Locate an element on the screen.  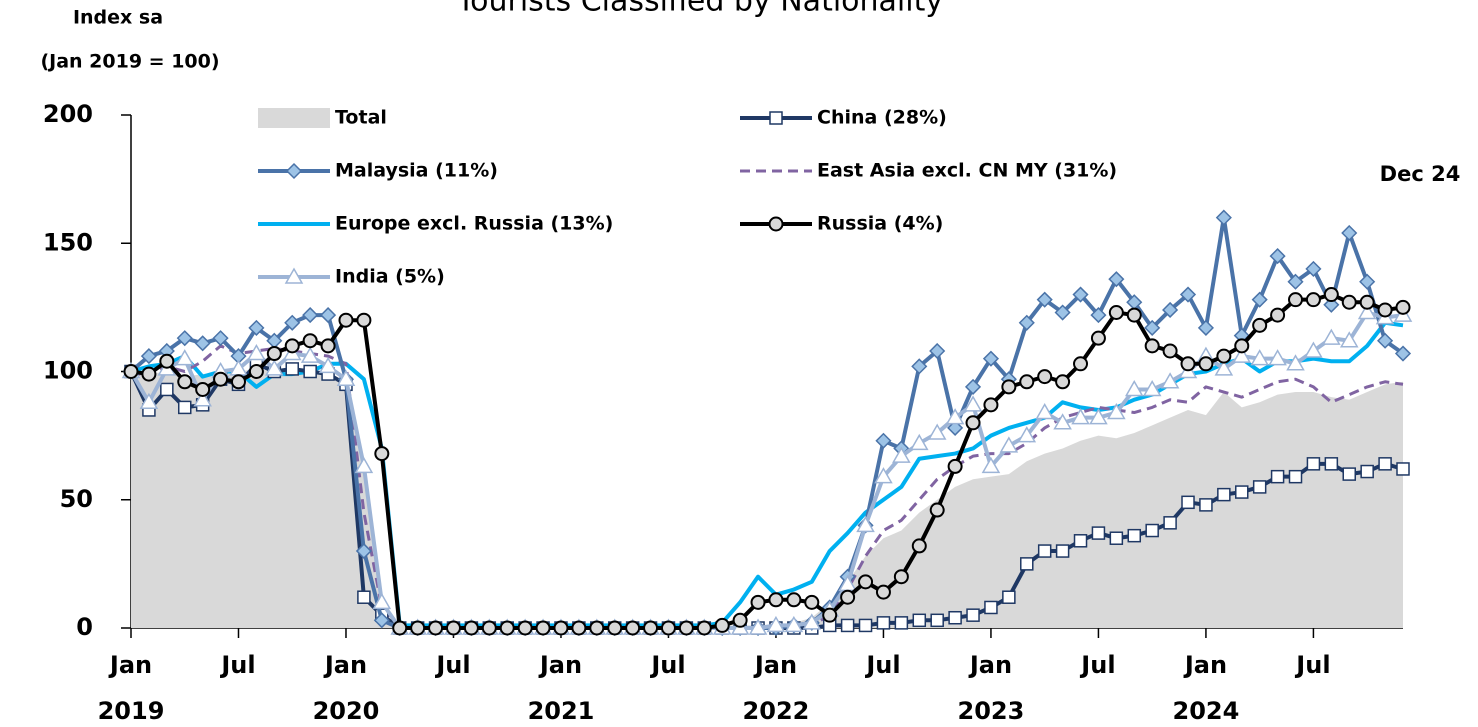
y-axis-label: (Jan 2019 = 100) is located at coordinates (129, 62).